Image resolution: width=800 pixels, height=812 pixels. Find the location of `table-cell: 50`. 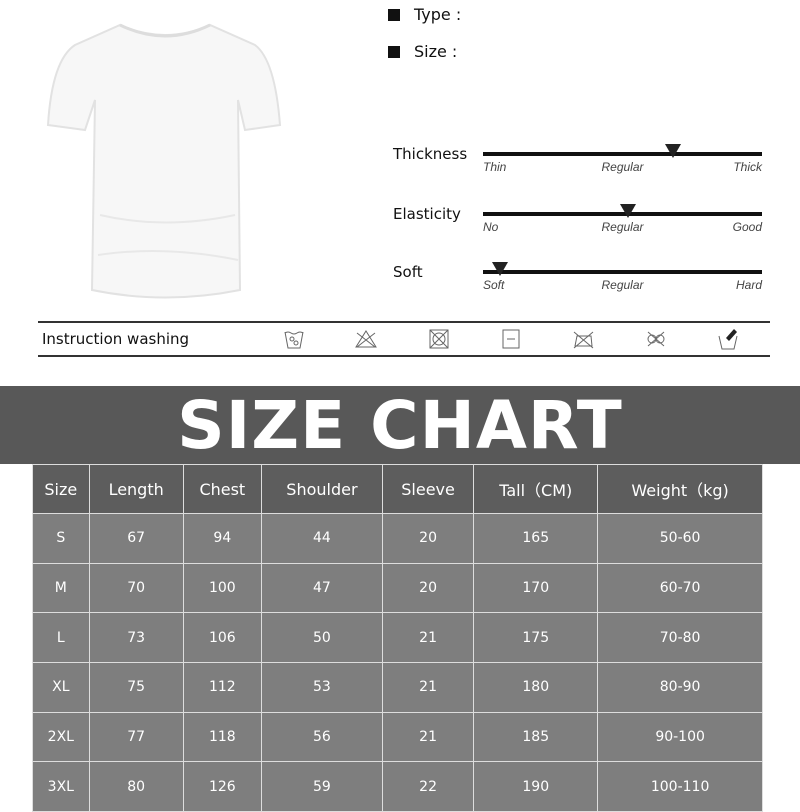

table-cell: 50 is located at coordinates (321, 638).